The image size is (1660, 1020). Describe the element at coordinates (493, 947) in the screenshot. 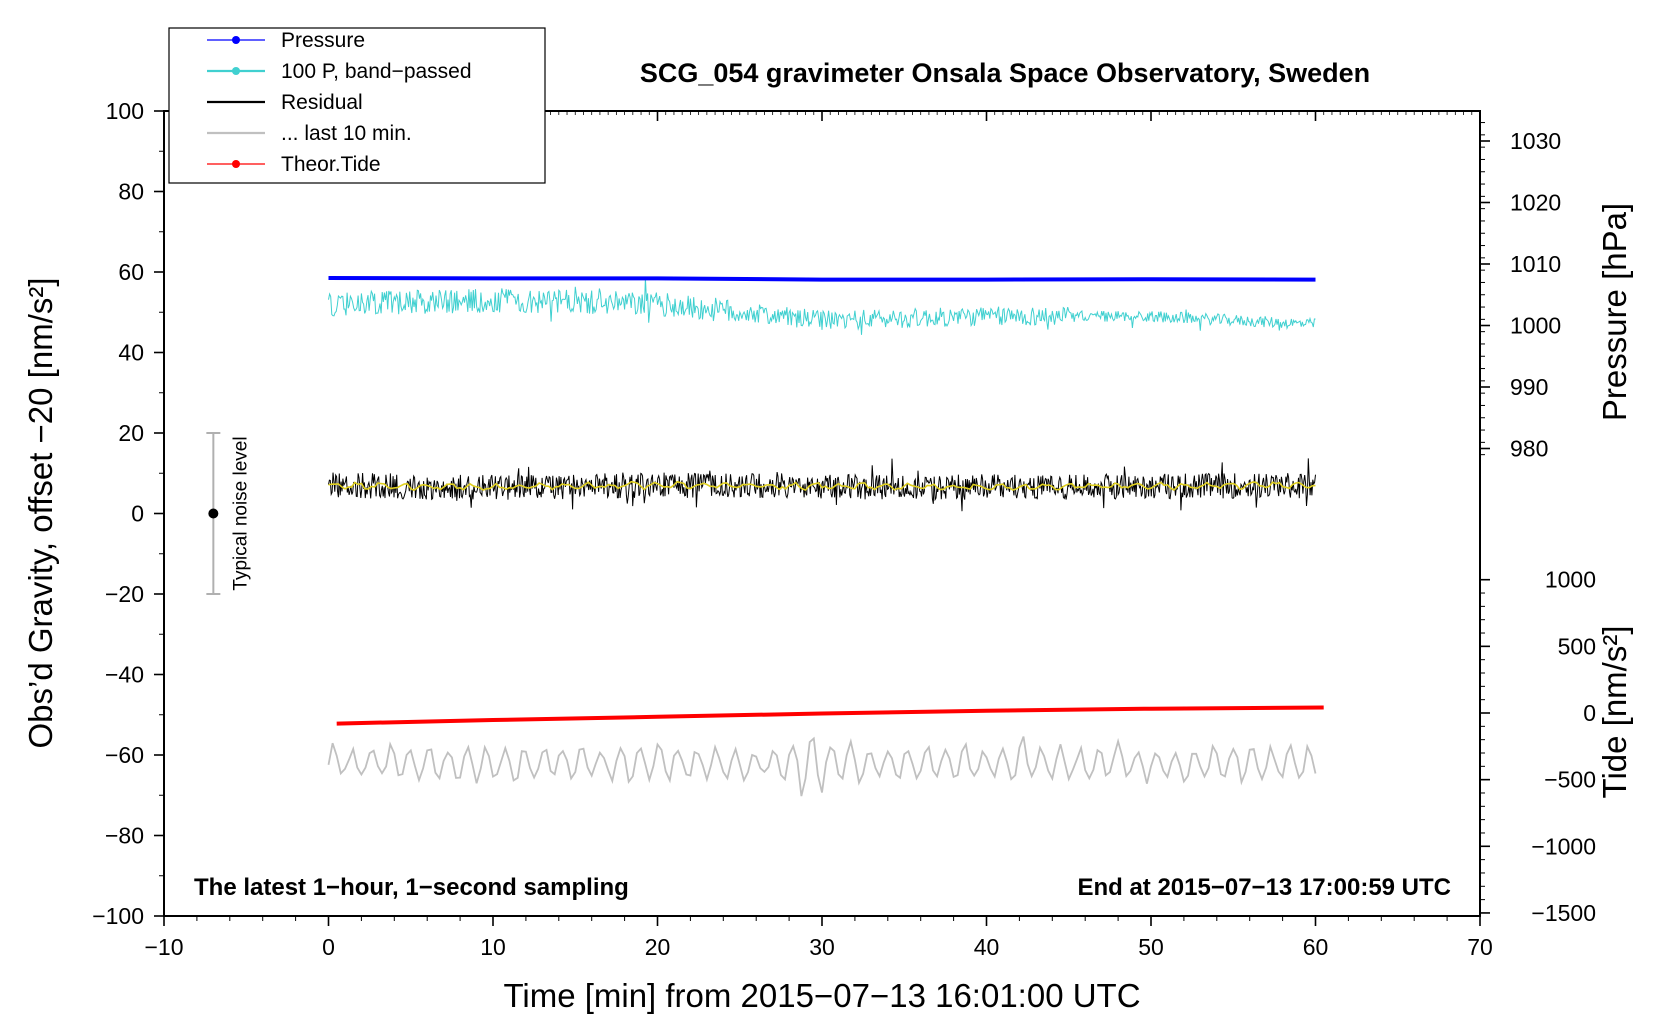

I see `x-tick-label: 10` at that location.